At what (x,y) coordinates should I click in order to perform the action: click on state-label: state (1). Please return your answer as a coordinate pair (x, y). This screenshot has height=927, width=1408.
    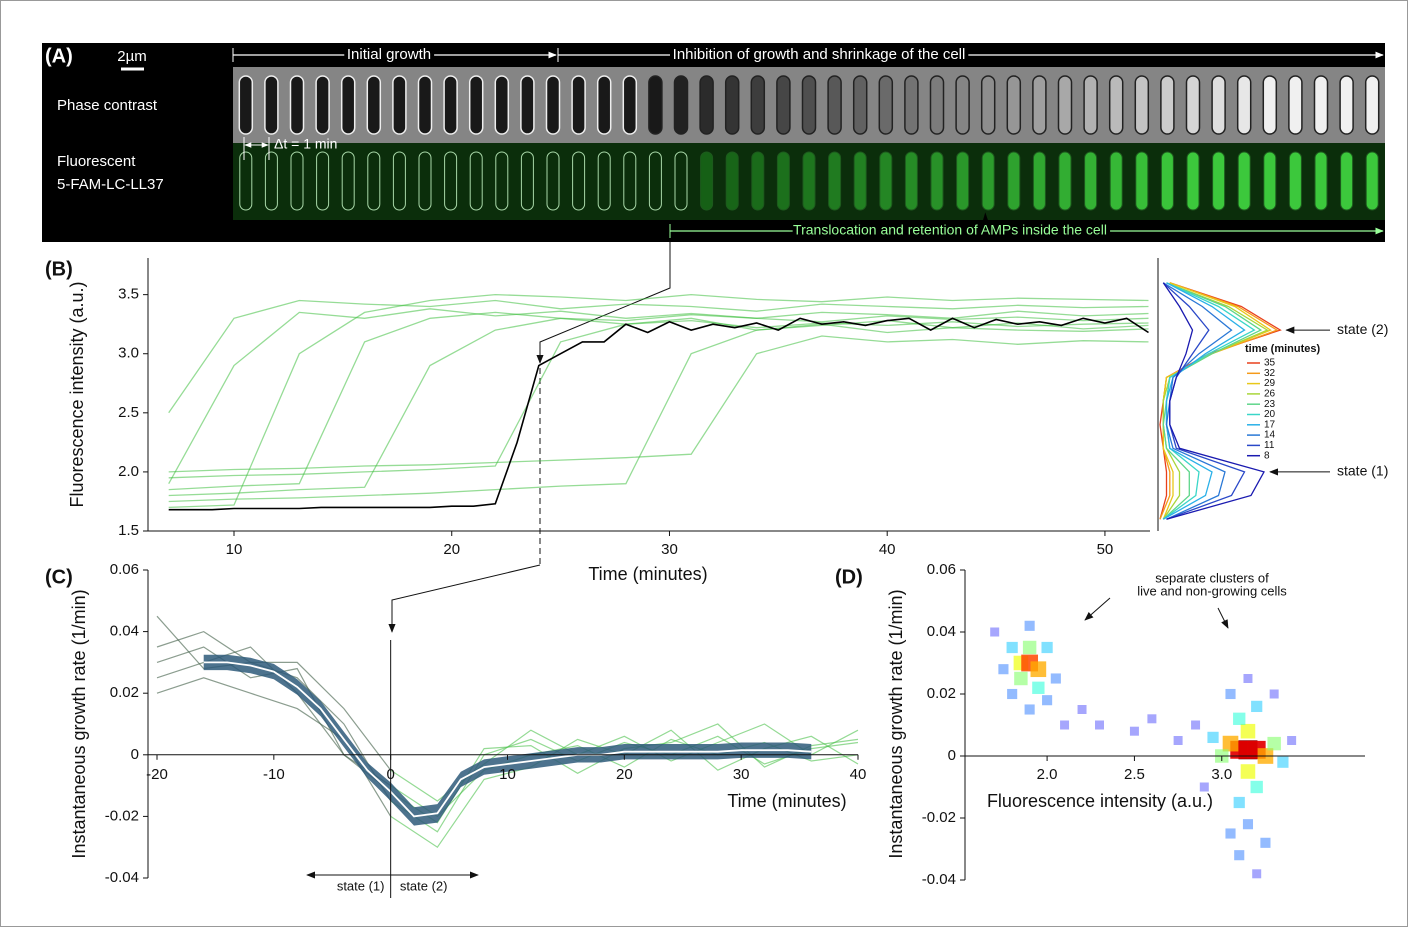
    Looking at the image, I should click on (361, 885).